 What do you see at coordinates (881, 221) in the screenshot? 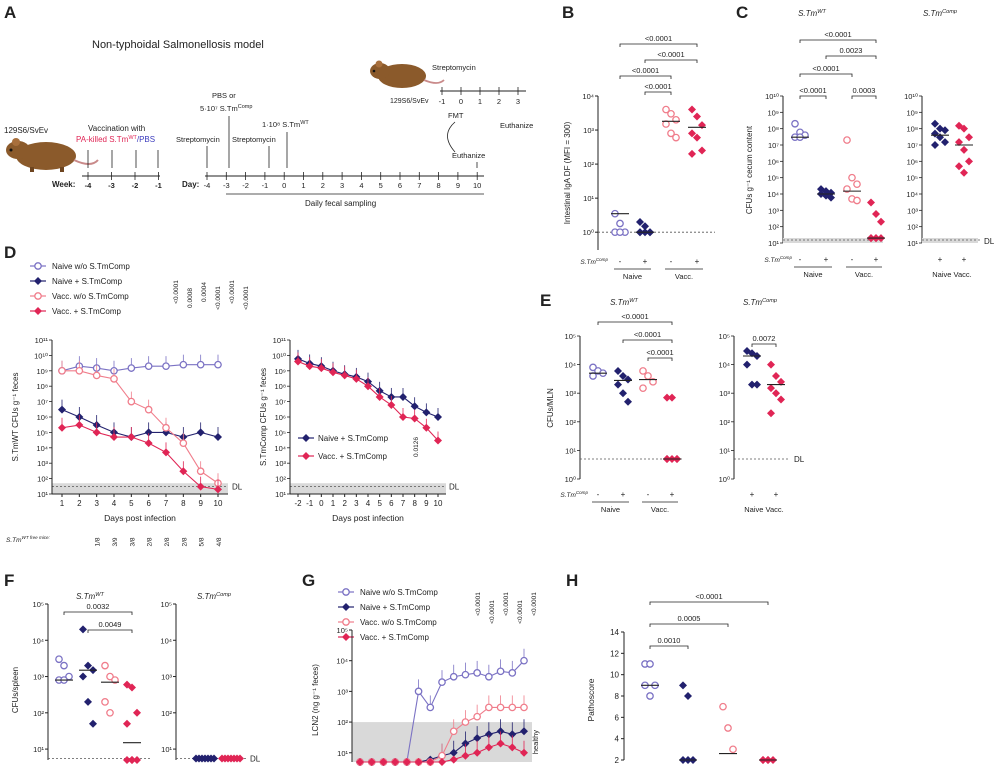
I see `c-point` at bounding box center [881, 221].